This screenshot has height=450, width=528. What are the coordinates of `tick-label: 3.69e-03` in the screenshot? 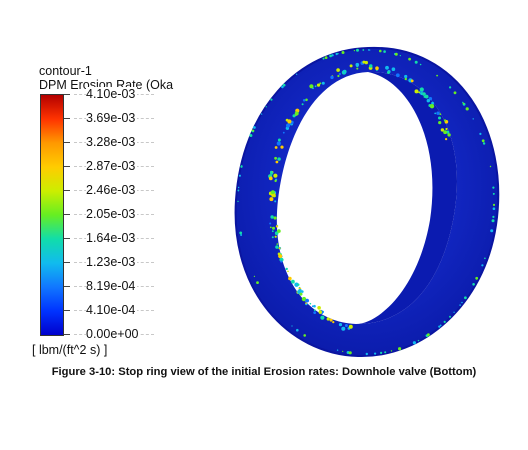 It's located at (112, 118).